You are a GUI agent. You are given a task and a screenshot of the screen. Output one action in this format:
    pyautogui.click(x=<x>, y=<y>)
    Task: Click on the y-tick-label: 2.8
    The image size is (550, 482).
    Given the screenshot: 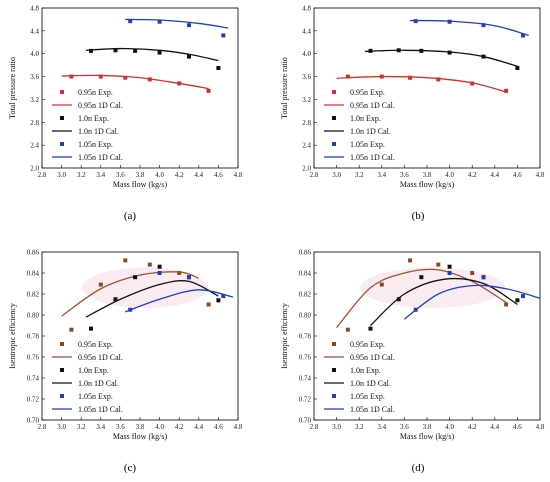 What is the action you would take?
    pyautogui.click(x=306, y=123)
    